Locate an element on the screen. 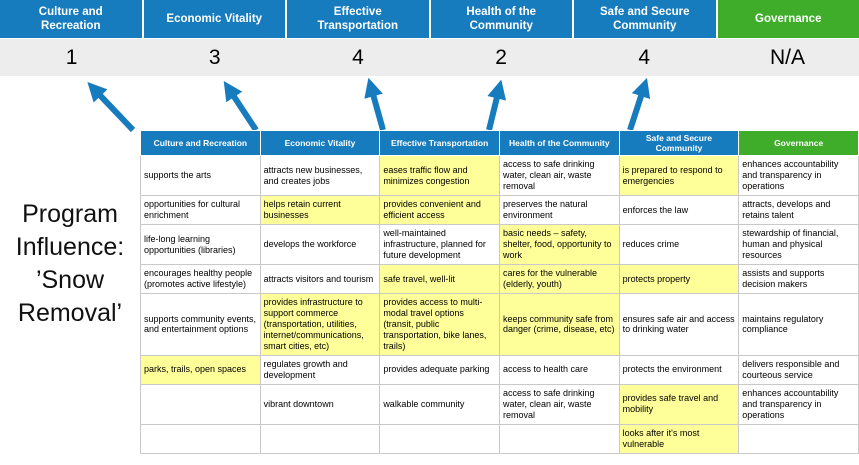 Image resolution: width=859 pixels, height=465 pixels. up-arrow-health is located at coordinates (496, 105).